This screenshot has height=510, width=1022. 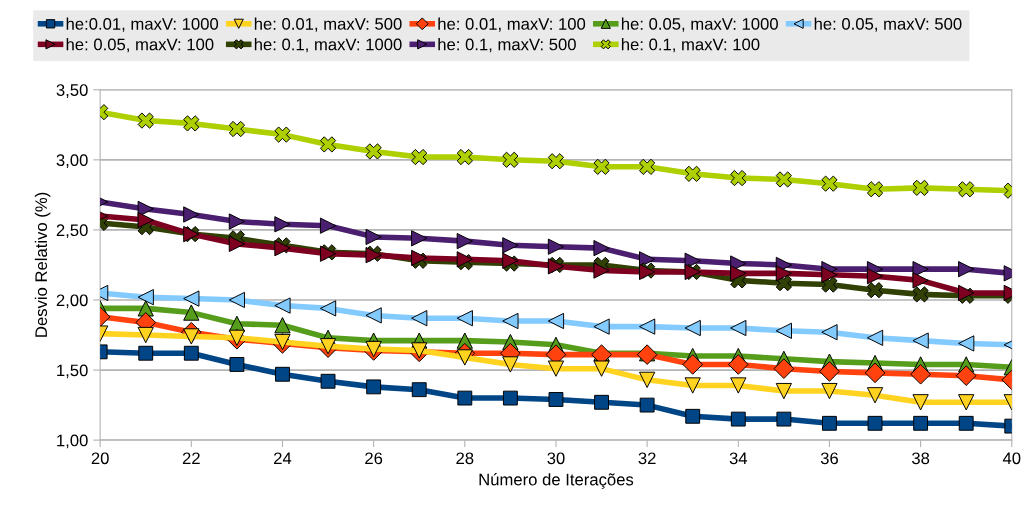 I want to click on x-tick-label: 40, so click(x=1011, y=458).